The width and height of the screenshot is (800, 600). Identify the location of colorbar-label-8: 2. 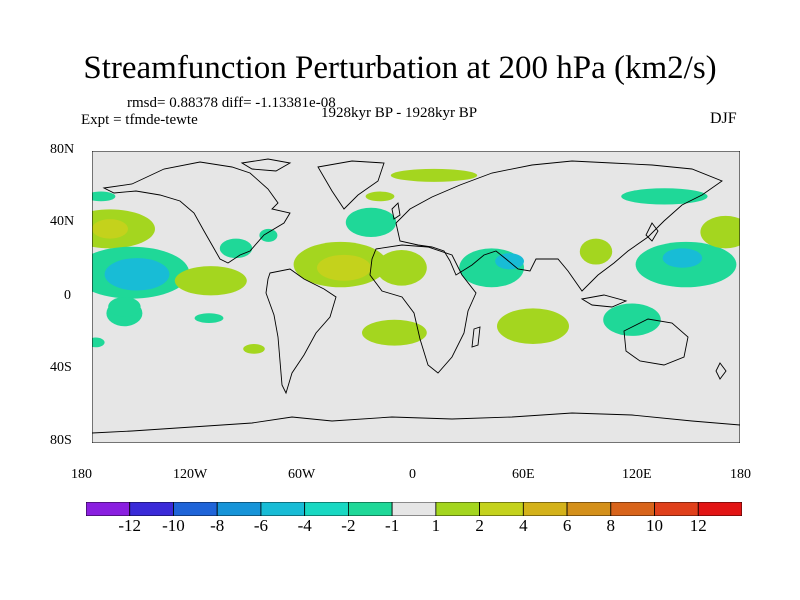
(479, 525).